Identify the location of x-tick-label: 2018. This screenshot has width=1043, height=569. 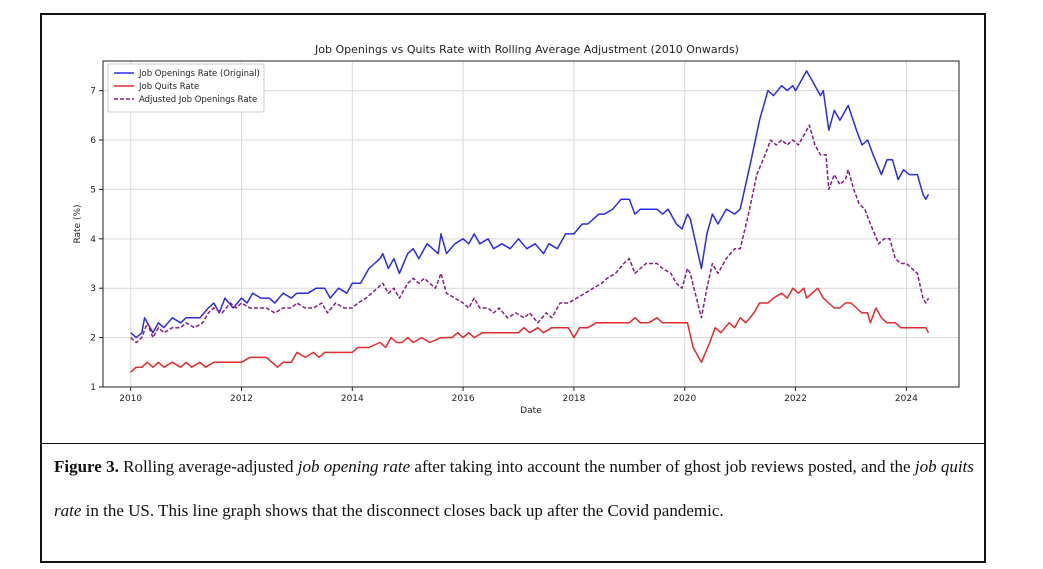
(573, 399).